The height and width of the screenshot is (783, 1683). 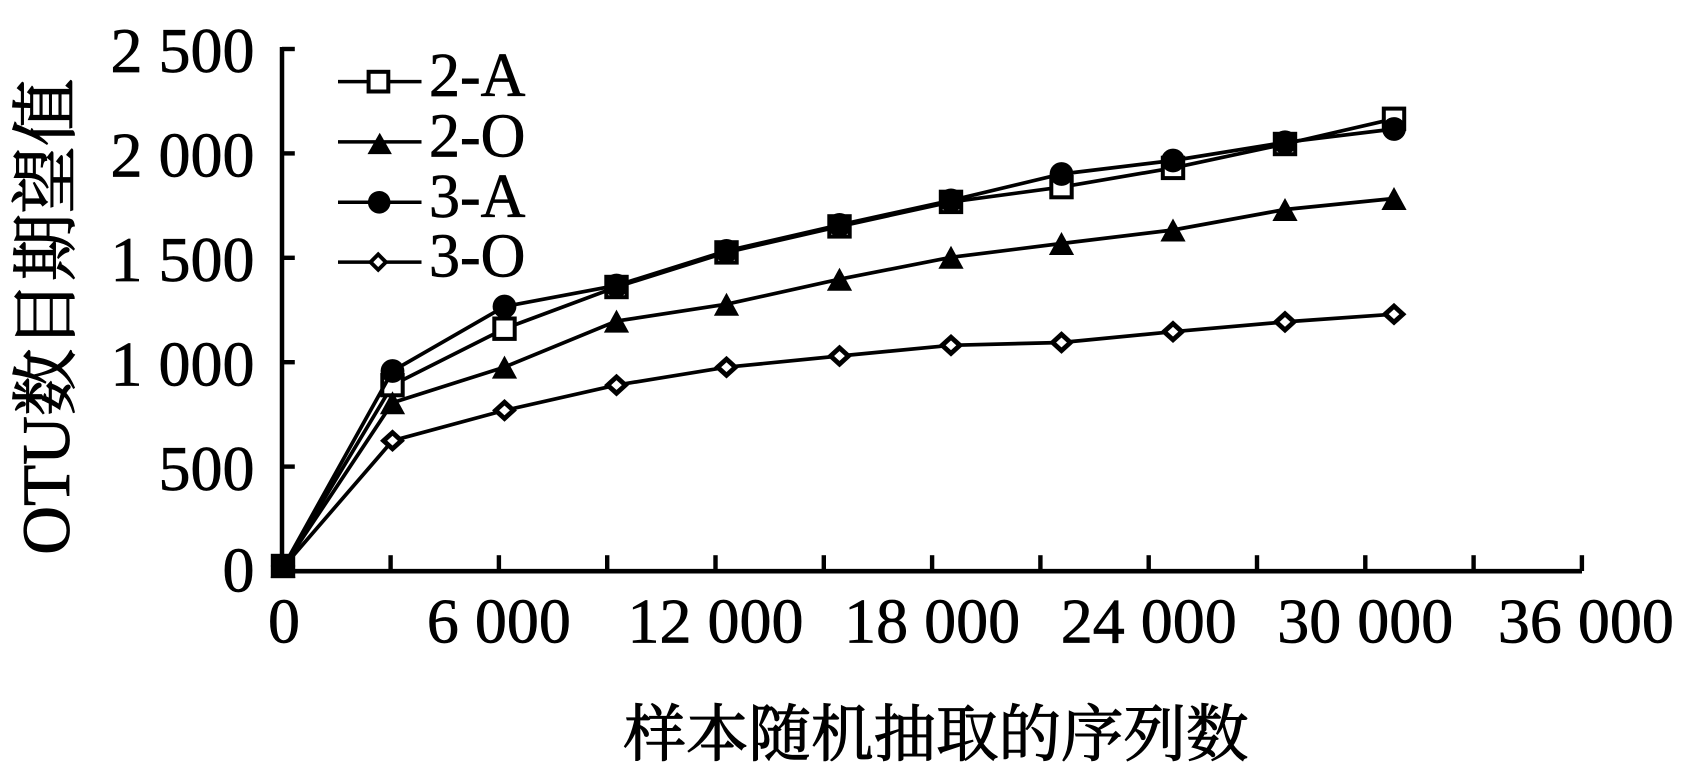 I want to click on svg-text: 2-A, so click(x=477, y=76).